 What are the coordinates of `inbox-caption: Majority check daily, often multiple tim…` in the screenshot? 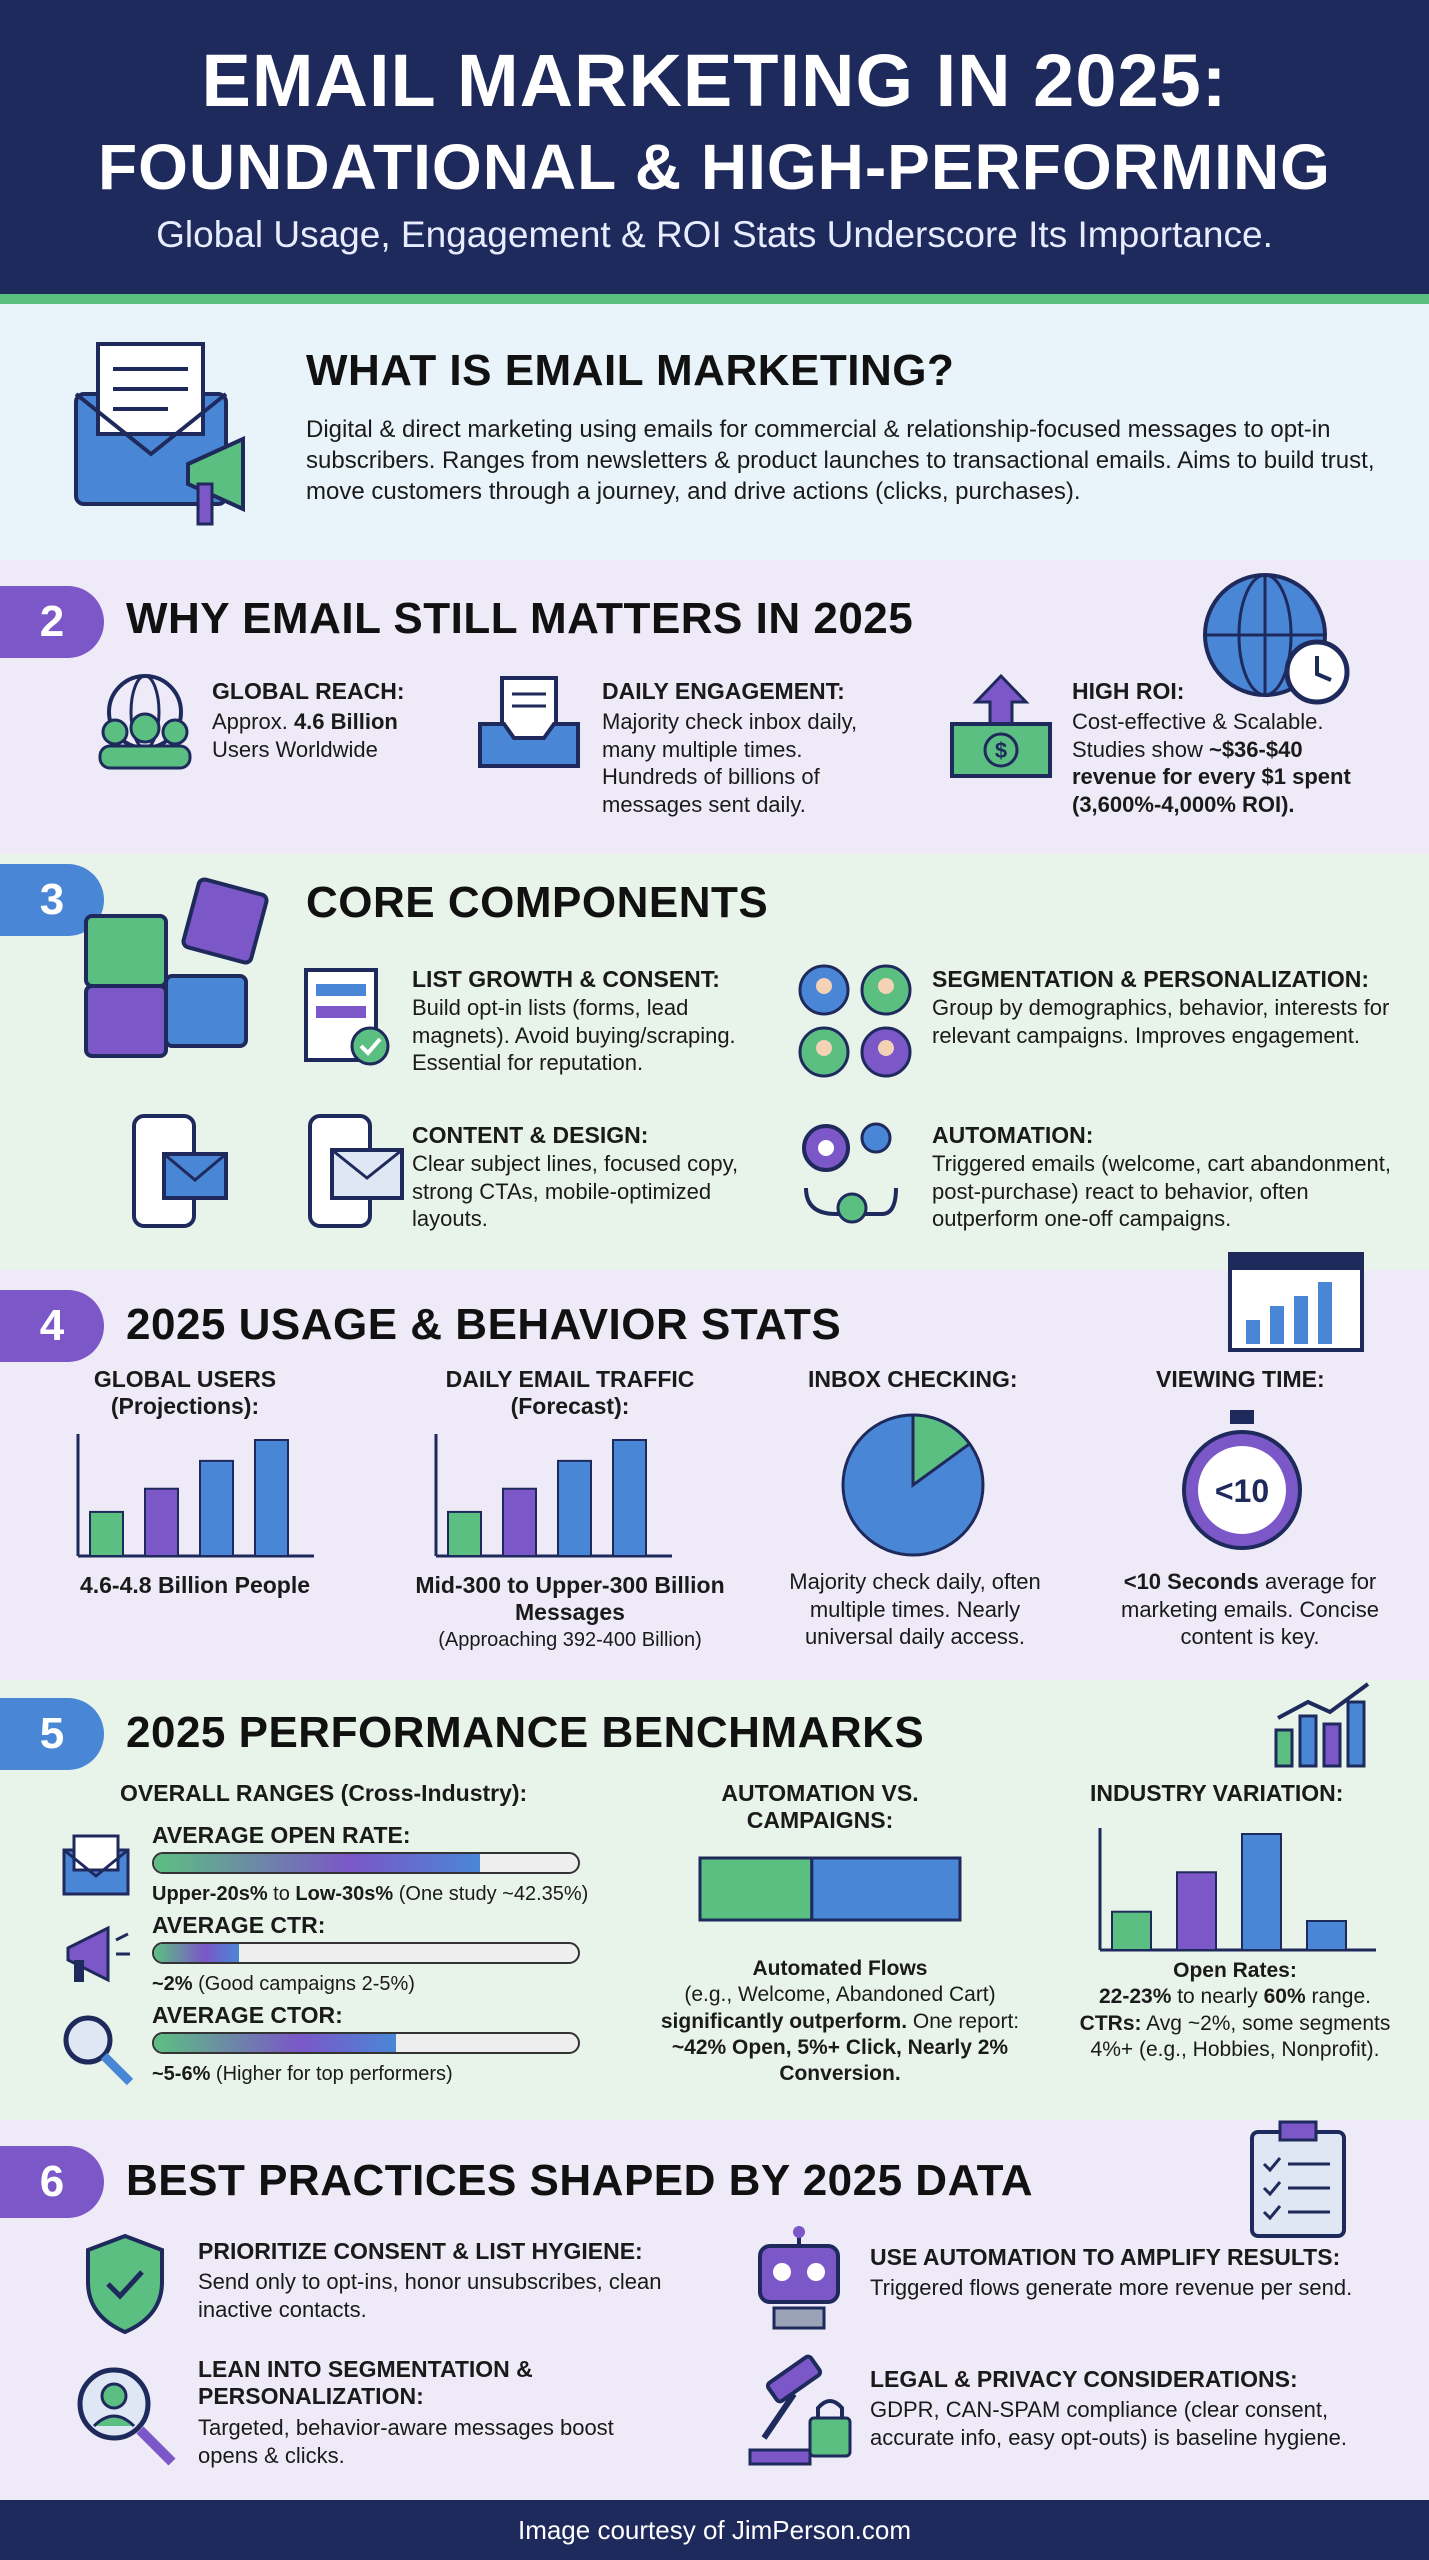 It's located at (915, 1609).